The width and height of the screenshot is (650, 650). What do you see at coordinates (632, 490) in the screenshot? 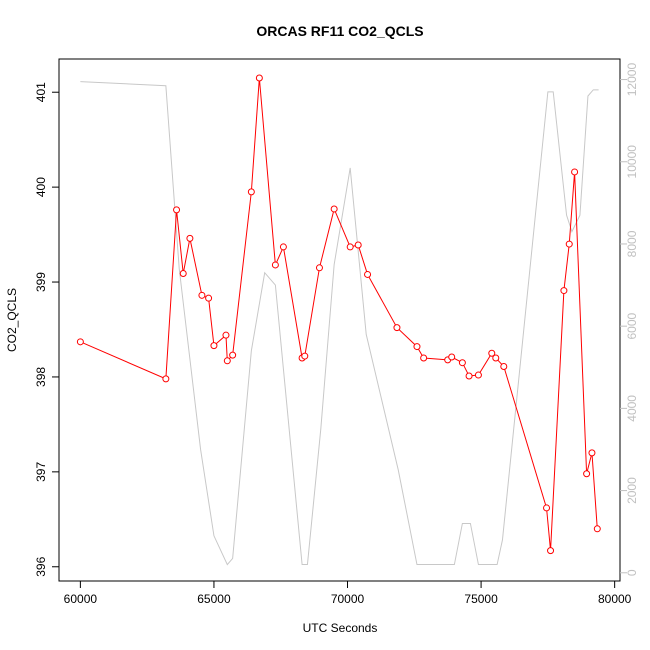
I see `y2-tick-label: 2000` at bounding box center [632, 490].